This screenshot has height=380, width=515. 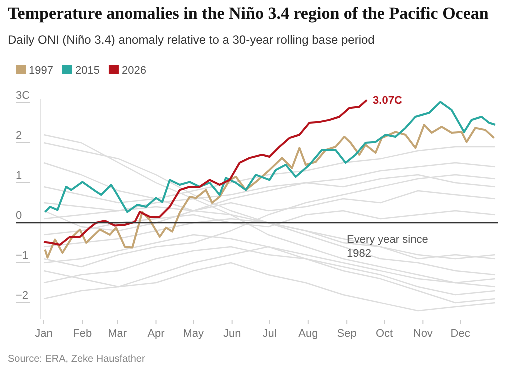 What do you see at coordinates (19, 176) in the screenshot?
I see `y-tick-label: 1` at bounding box center [19, 176].